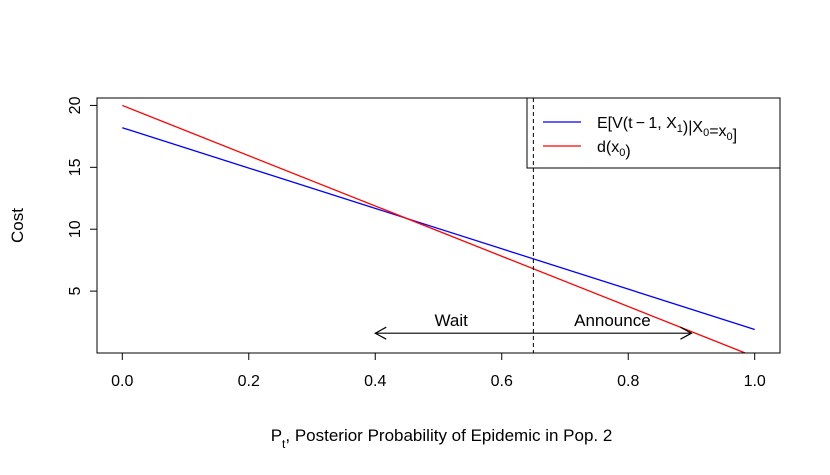 The height and width of the screenshot is (475, 830). What do you see at coordinates (375, 381) in the screenshot?
I see `x-tick-label: 0.4` at bounding box center [375, 381].